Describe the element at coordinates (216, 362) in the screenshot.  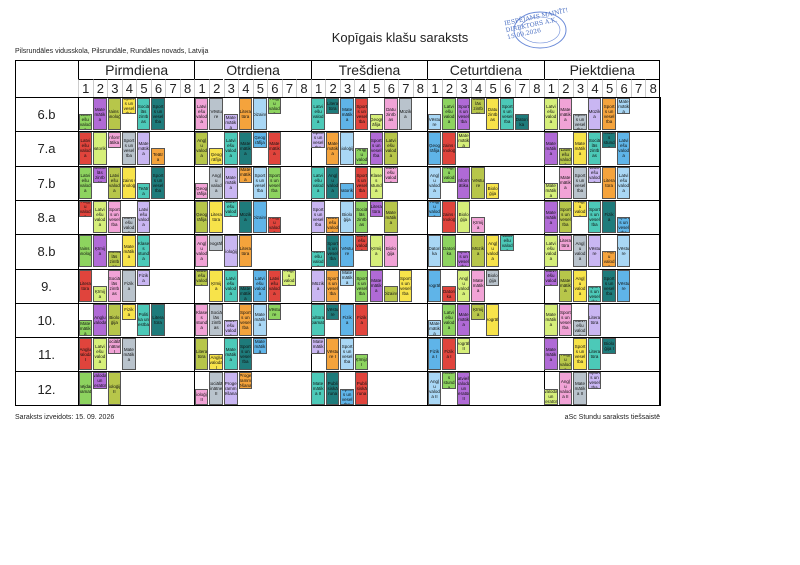
I see `lesson-cell: Angļu valoda I` at that location.